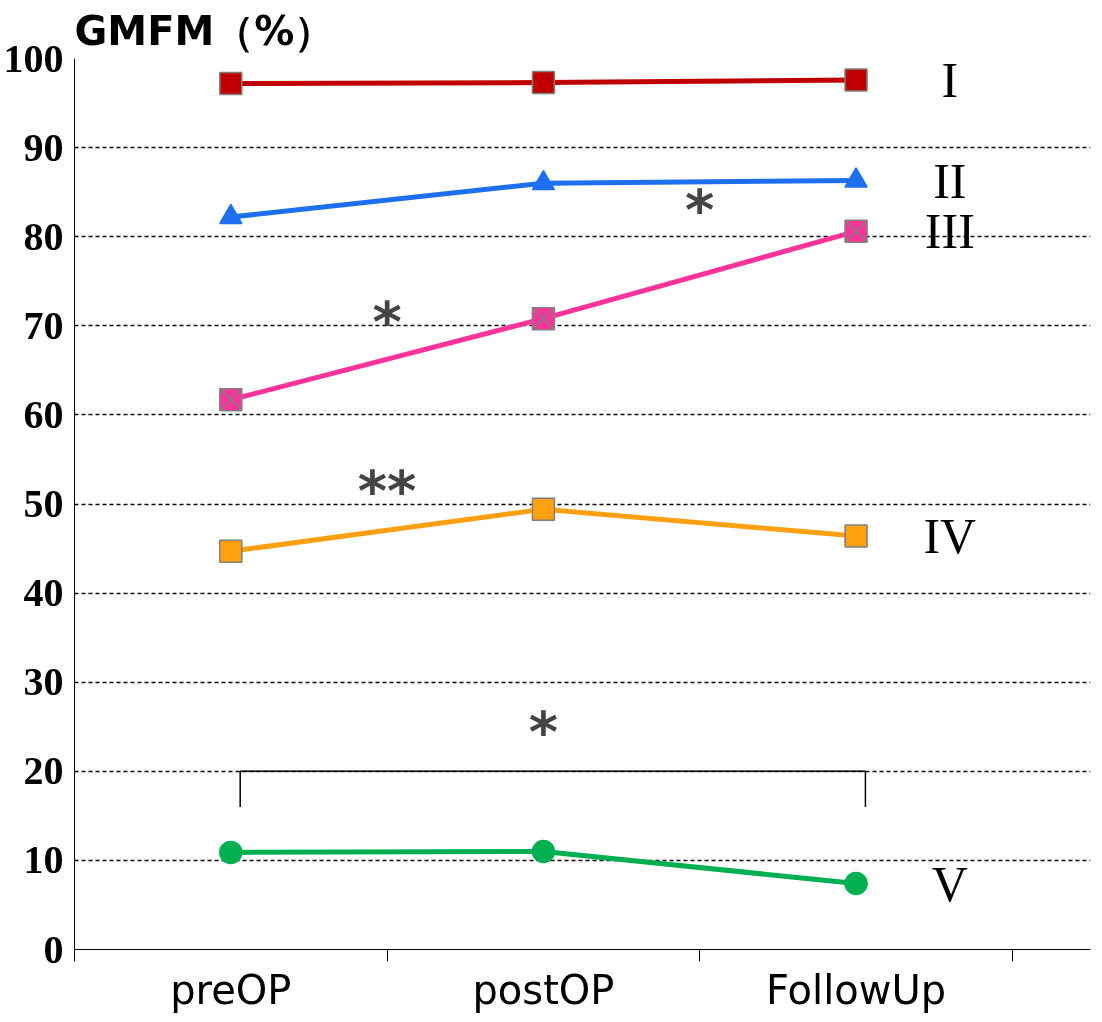 Image resolution: width=1102 pixels, height=1022 pixels. Describe the element at coordinates (950, 79) in the screenshot. I see `series-label: I` at that location.